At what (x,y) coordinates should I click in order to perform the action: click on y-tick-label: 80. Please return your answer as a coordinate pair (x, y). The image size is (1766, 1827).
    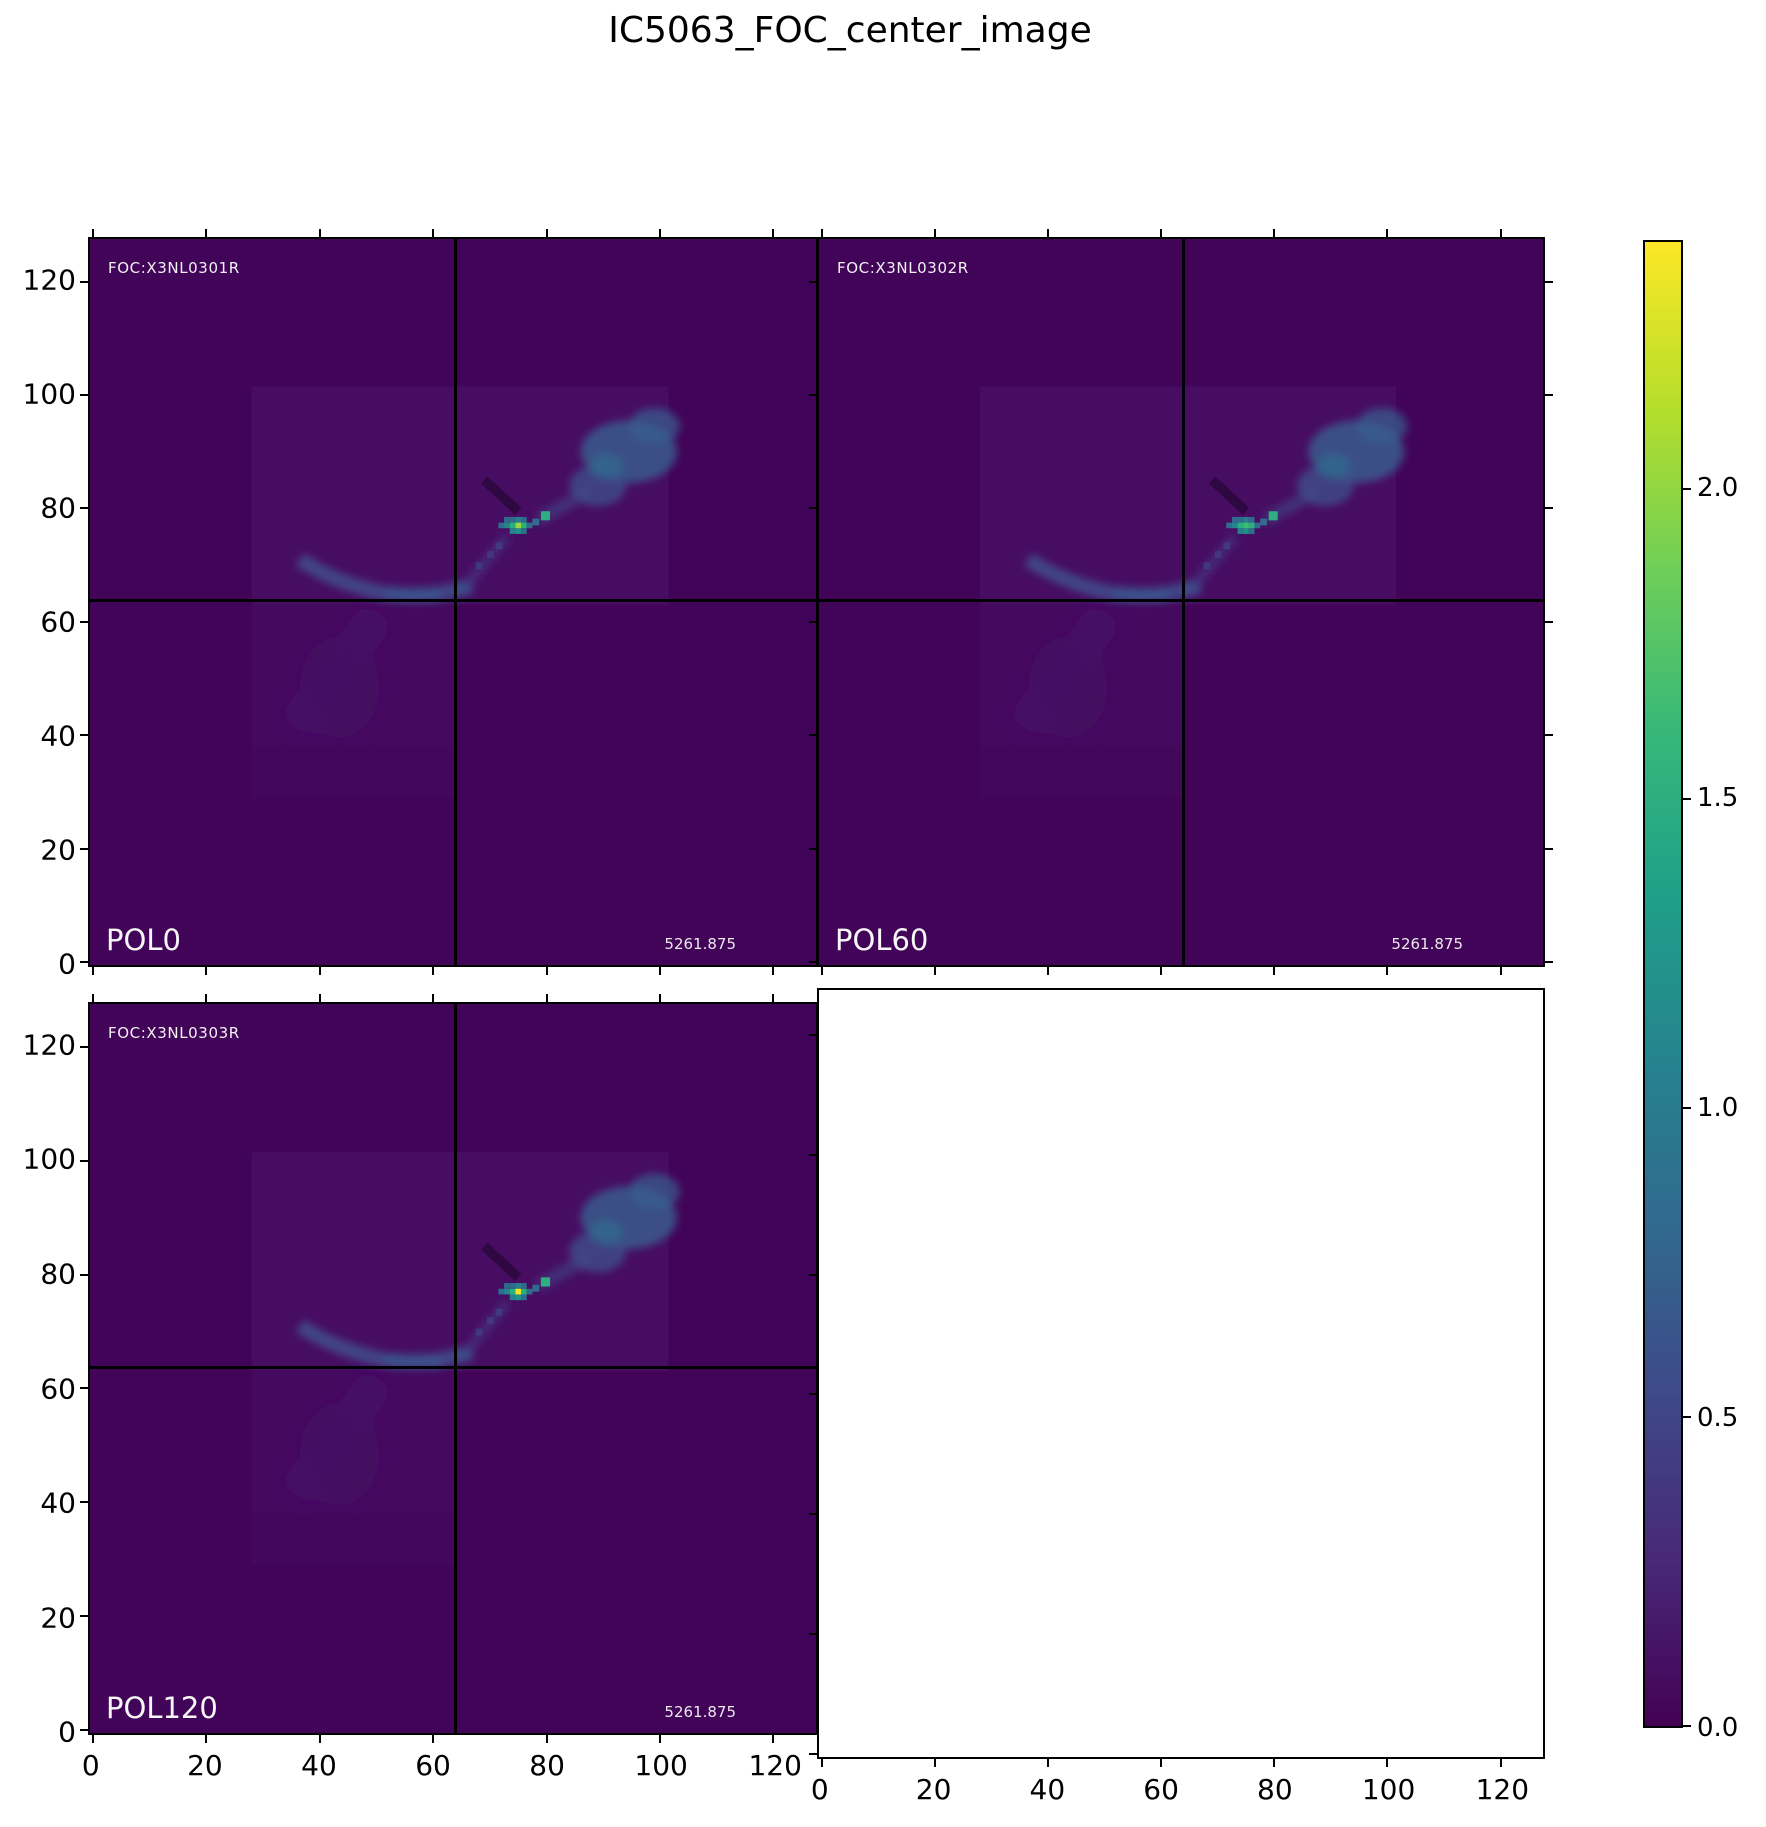
    Looking at the image, I should click on (58, 508).